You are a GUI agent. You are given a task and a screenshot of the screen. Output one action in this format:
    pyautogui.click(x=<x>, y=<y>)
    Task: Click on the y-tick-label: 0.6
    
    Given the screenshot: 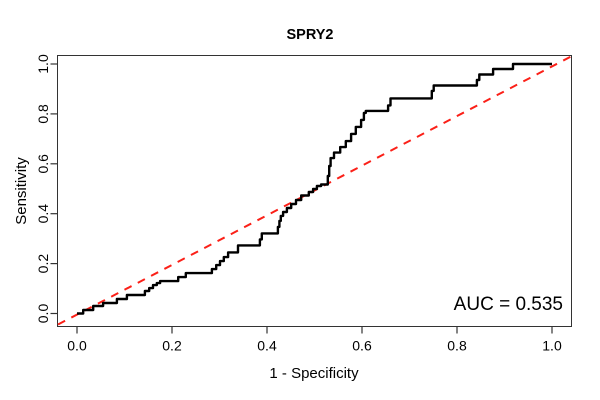 What is the action you would take?
    pyautogui.click(x=43, y=164)
    